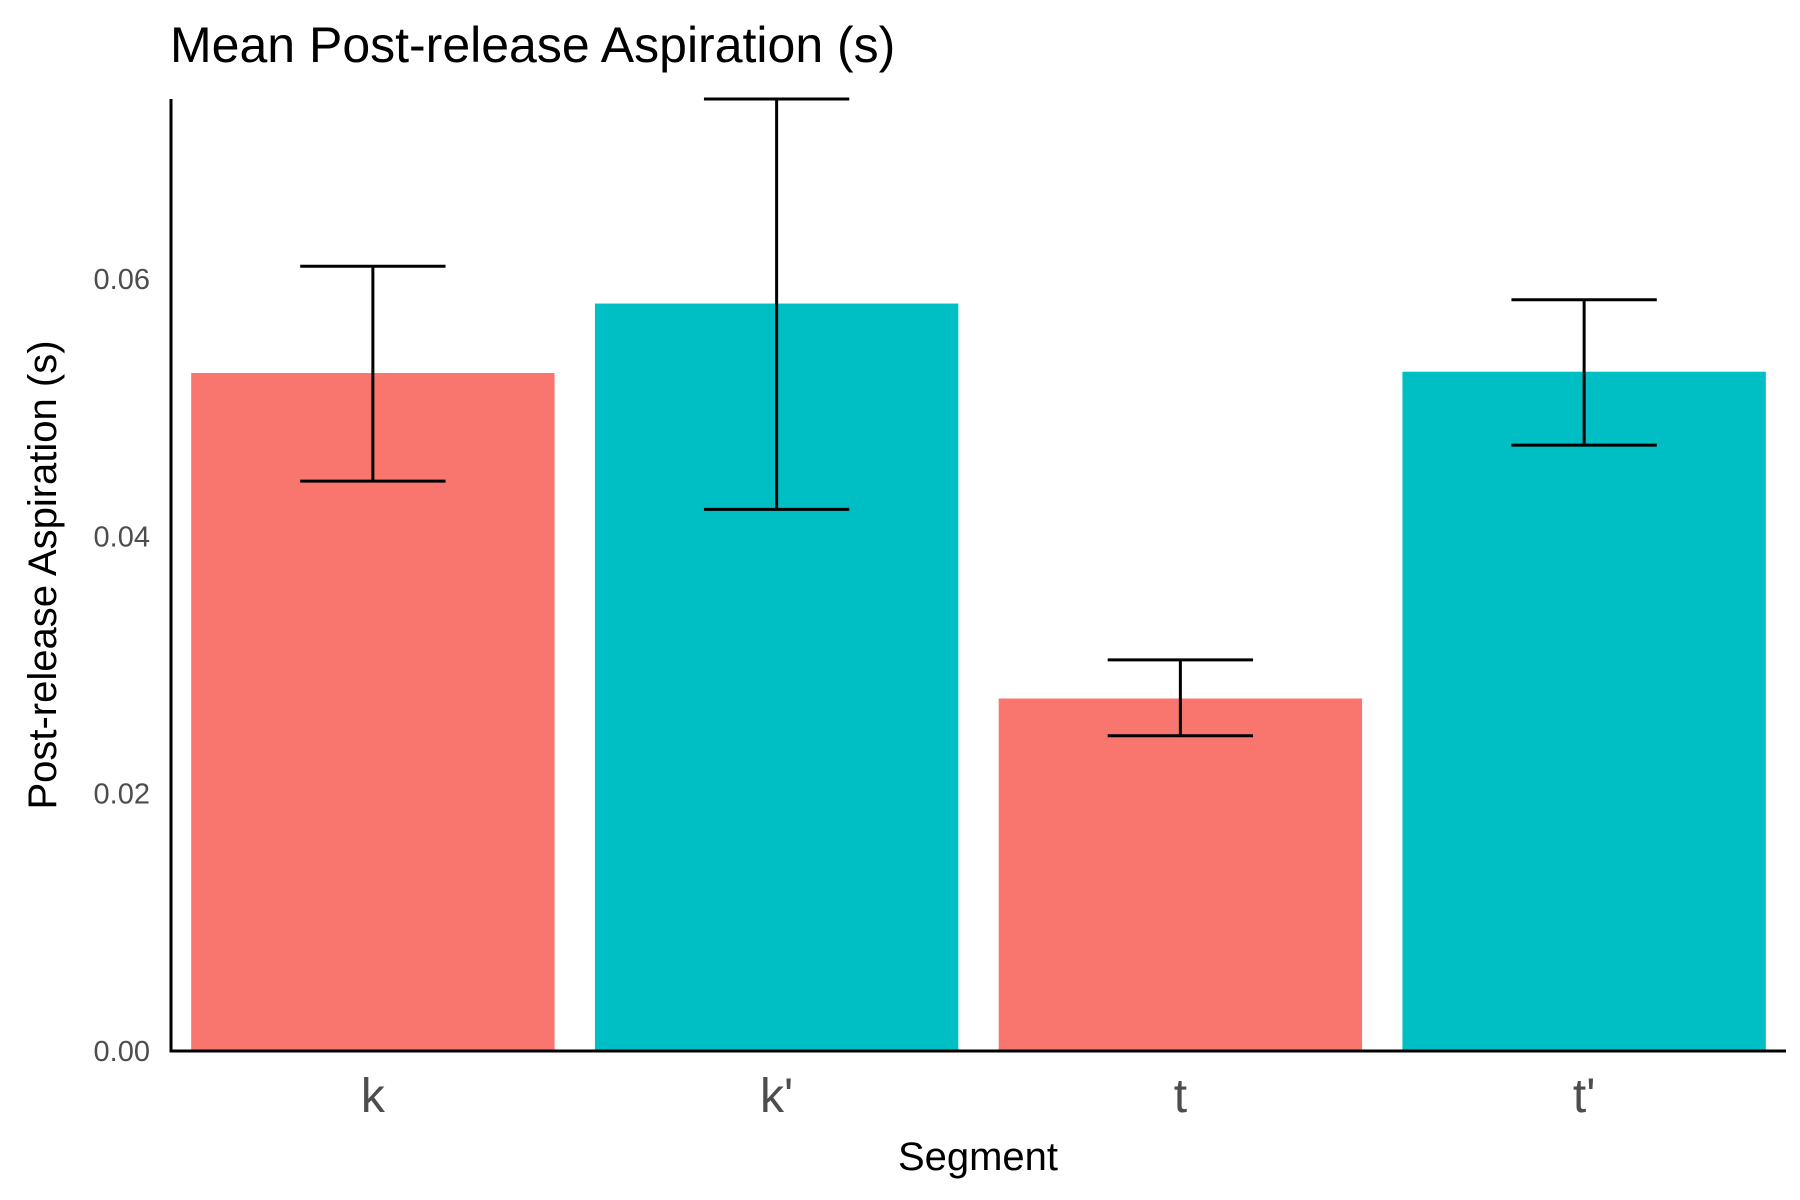 Image resolution: width=1800 pixels, height=1200 pixels. What do you see at coordinates (1180, 1096) in the screenshot?
I see `x-tick-label: t` at bounding box center [1180, 1096].